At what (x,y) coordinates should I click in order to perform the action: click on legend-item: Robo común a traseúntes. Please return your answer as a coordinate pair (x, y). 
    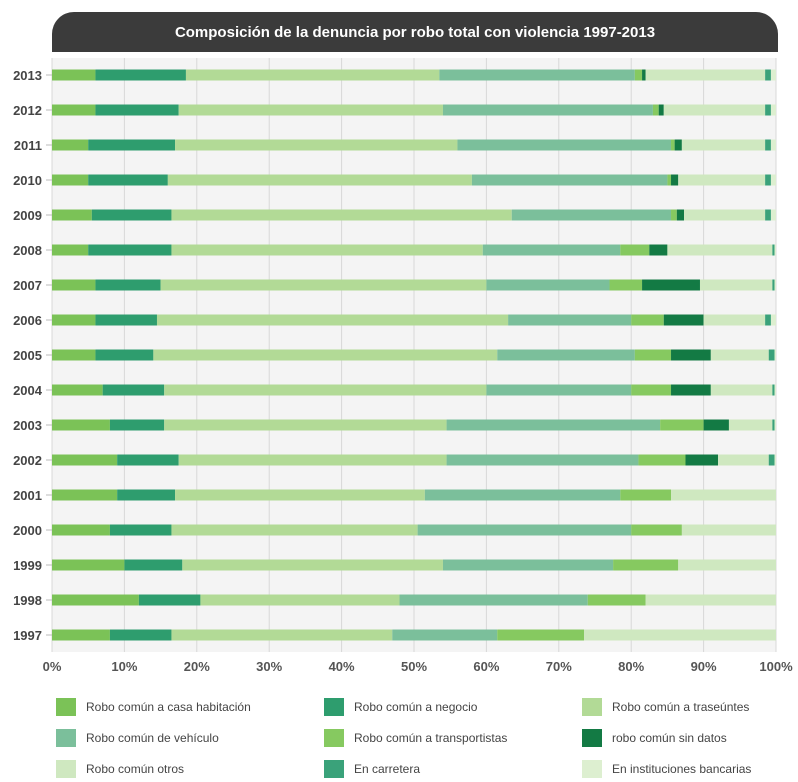
    Looking at the image, I should click on (665, 707).